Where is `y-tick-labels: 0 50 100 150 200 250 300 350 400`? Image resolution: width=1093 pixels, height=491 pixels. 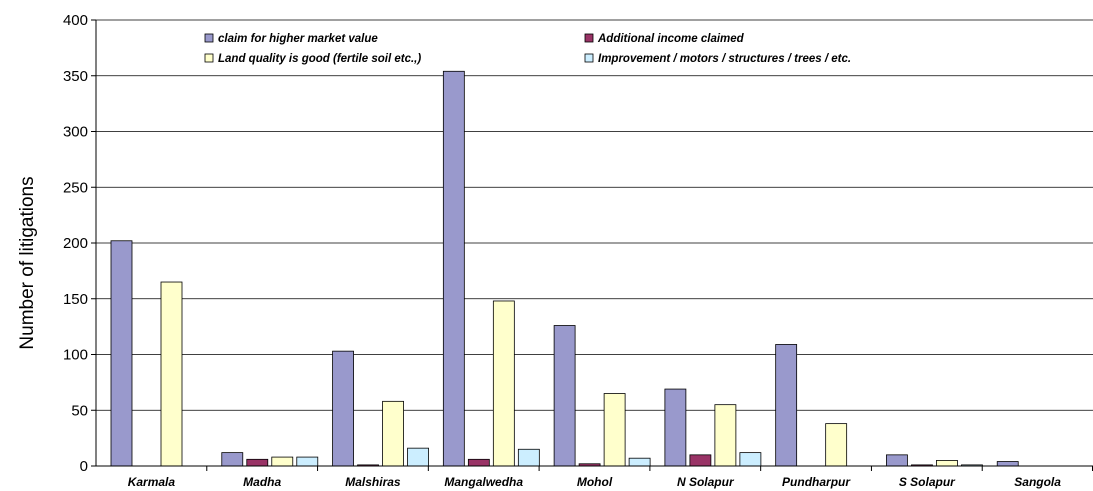
y-tick-labels: 0 50 100 150 200 250 300 350 400 is located at coordinates (75, 243).